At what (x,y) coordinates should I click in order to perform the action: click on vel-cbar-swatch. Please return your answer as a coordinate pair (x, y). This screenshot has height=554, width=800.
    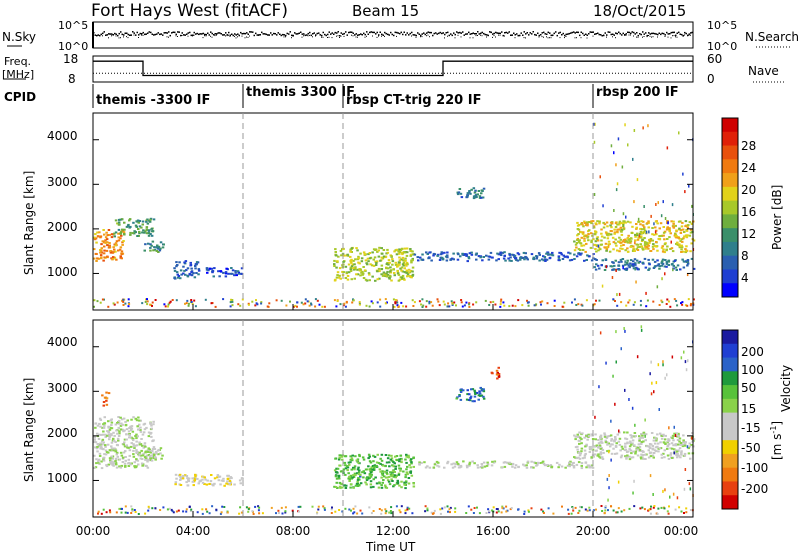
    Looking at the image, I should click on (730, 406).